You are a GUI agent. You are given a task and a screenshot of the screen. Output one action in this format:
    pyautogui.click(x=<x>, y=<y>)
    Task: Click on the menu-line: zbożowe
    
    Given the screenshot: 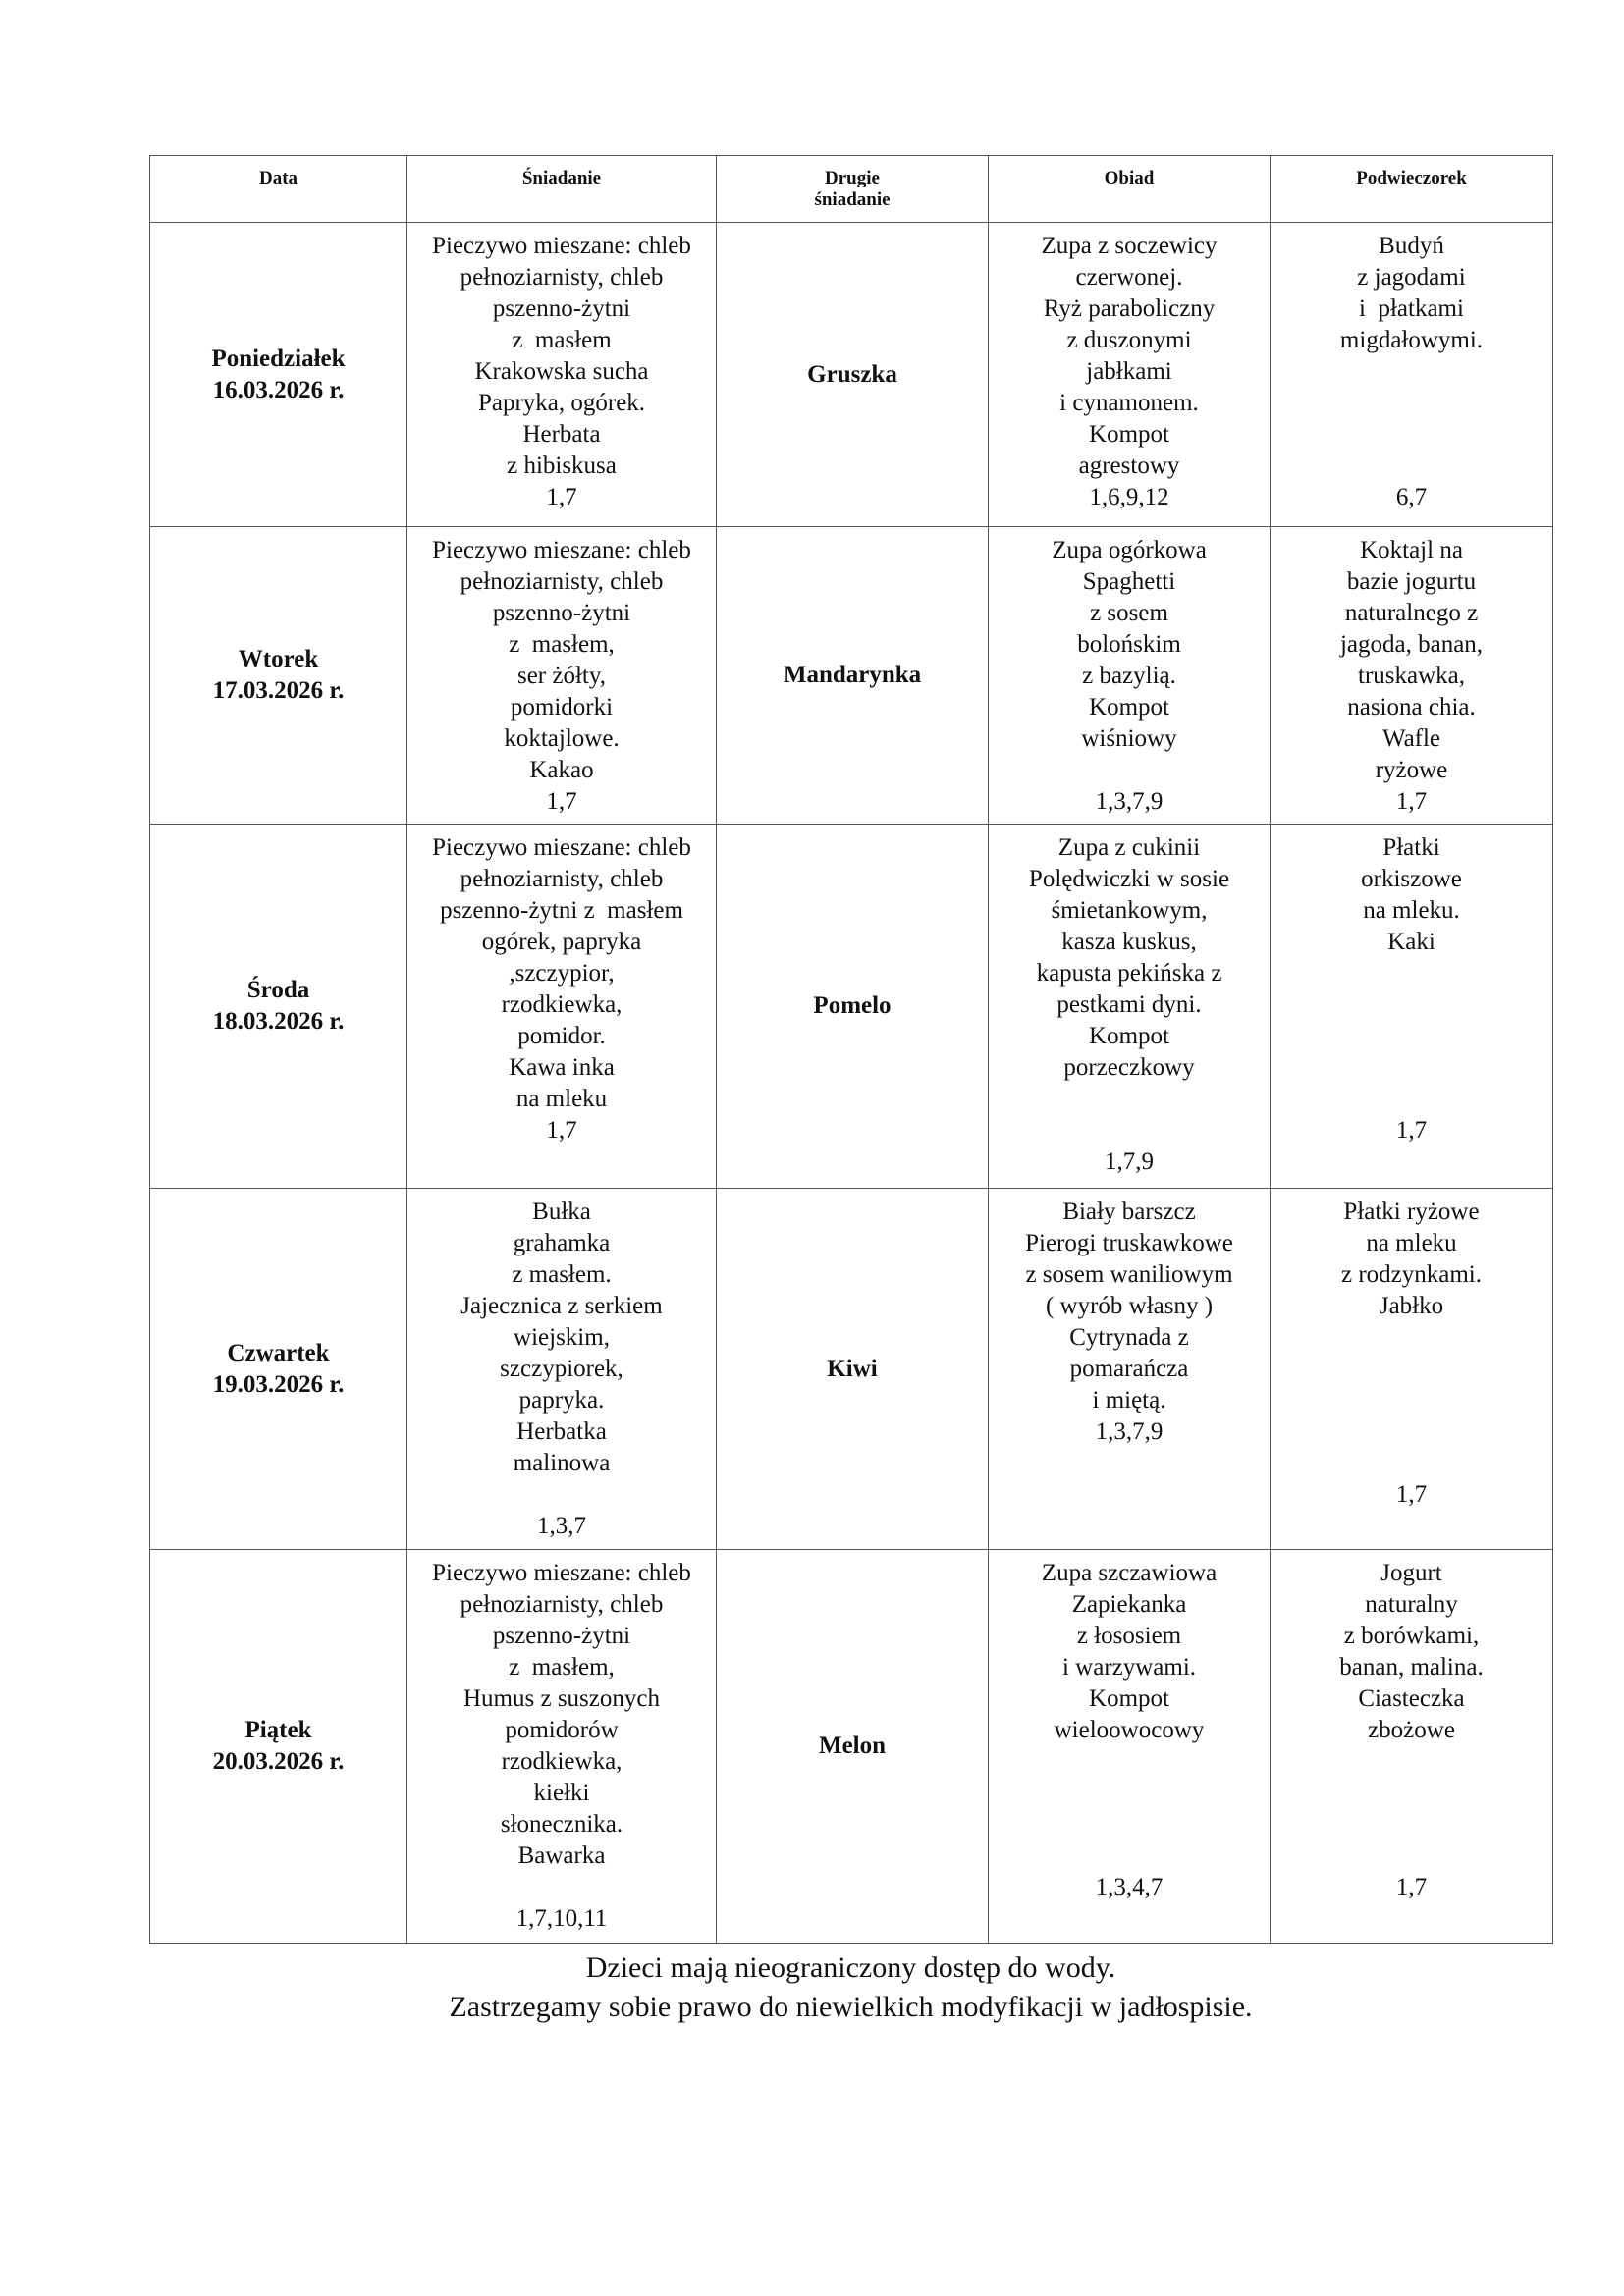 What is the action you would take?
    pyautogui.click(x=1411, y=1730)
    